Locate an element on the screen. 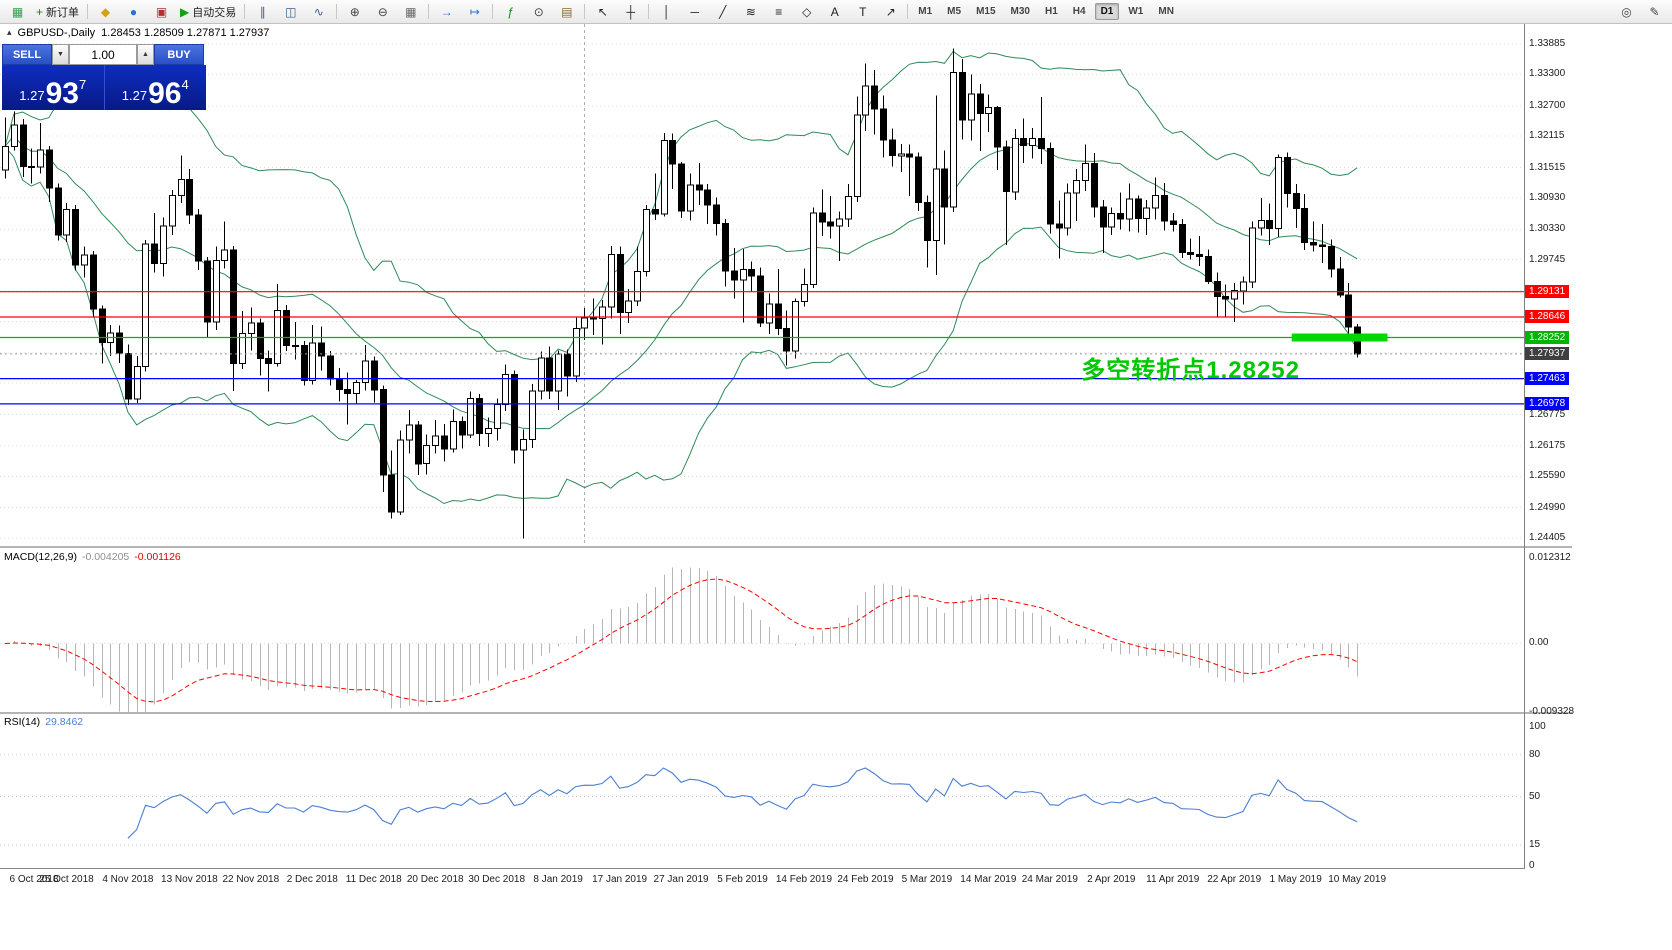 This screenshot has width=1672, height=950. chart-expand-icon: ▴ is located at coordinates (9, 32).